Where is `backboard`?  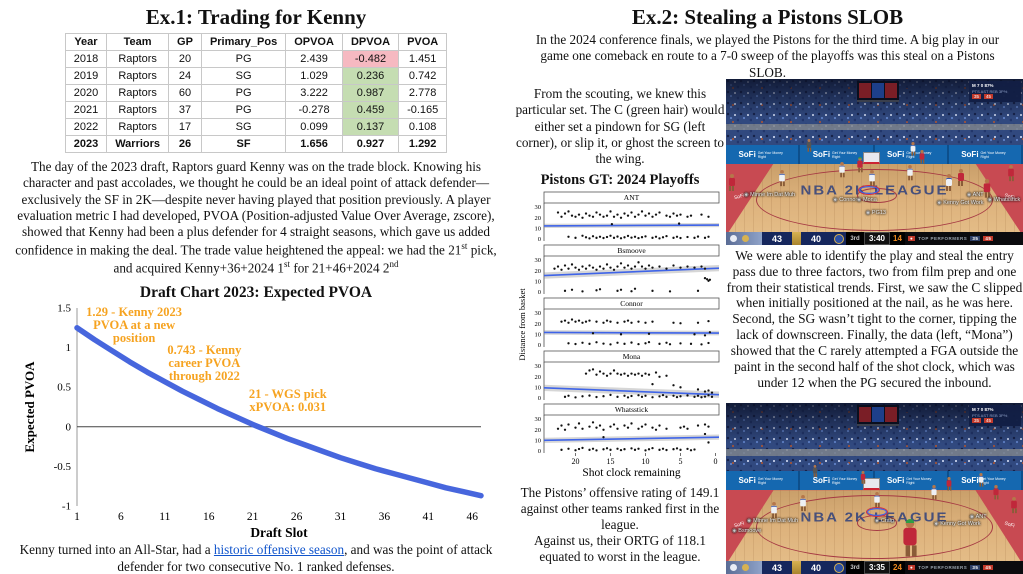 backboard is located at coordinates (871, 158).